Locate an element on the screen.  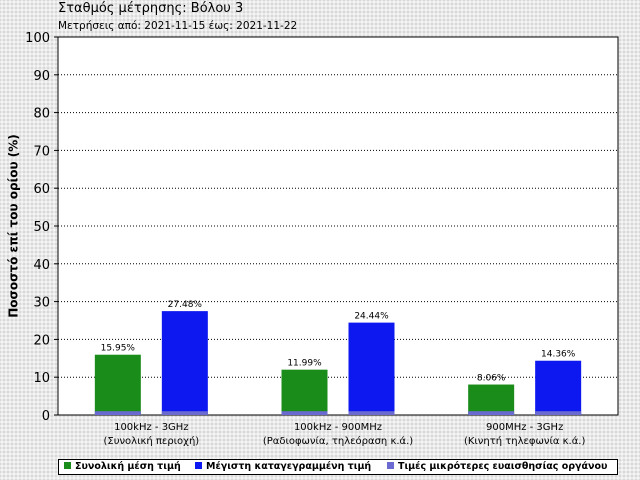
x-tick-sublabel: (Ραδιοφωνία, τηλεόραση κ.ά.) is located at coordinates (338, 441).